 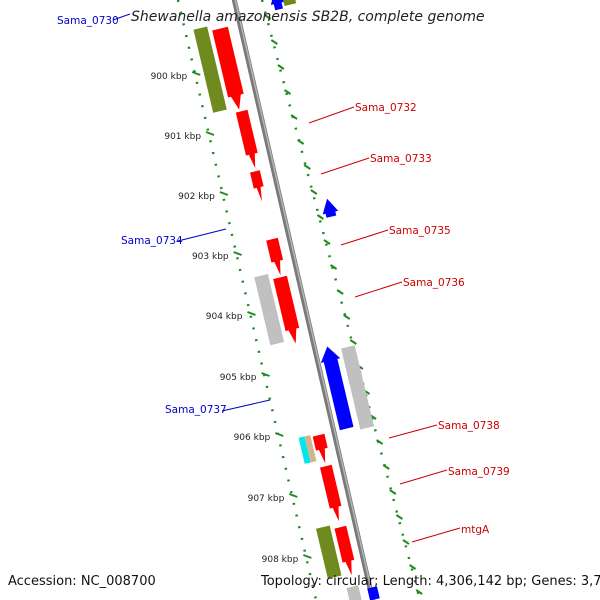 I want to click on gene-label: Sama_0732, so click(x=386, y=108).